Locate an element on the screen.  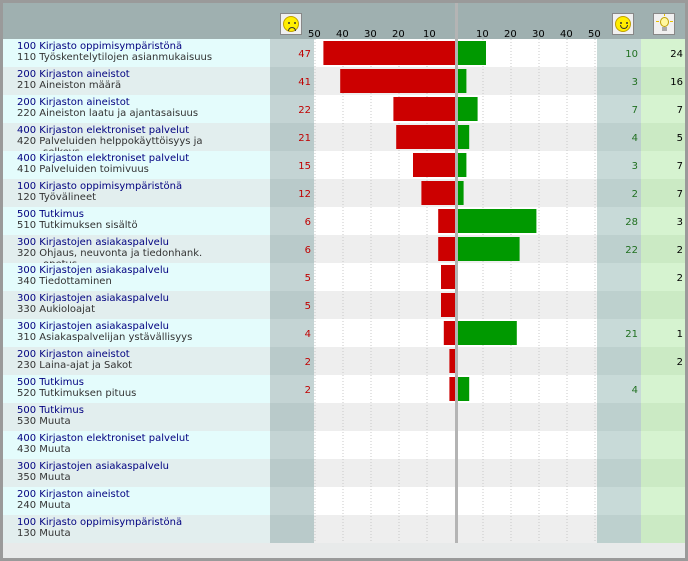
subcategory-label: 530 Muuta is located at coordinates (44, 421).